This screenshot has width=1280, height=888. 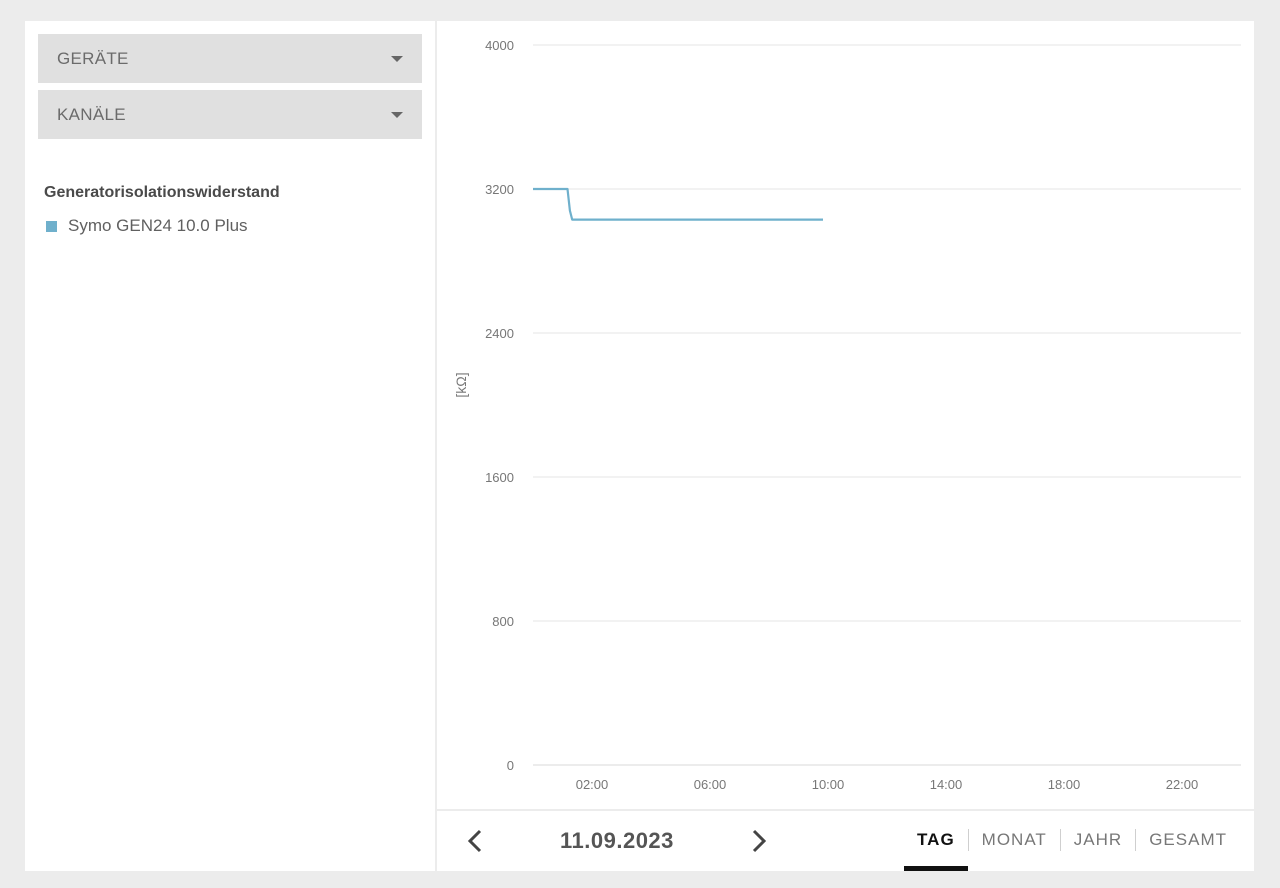 I want to click on tab-total: GESAMT, so click(x=1187, y=840).